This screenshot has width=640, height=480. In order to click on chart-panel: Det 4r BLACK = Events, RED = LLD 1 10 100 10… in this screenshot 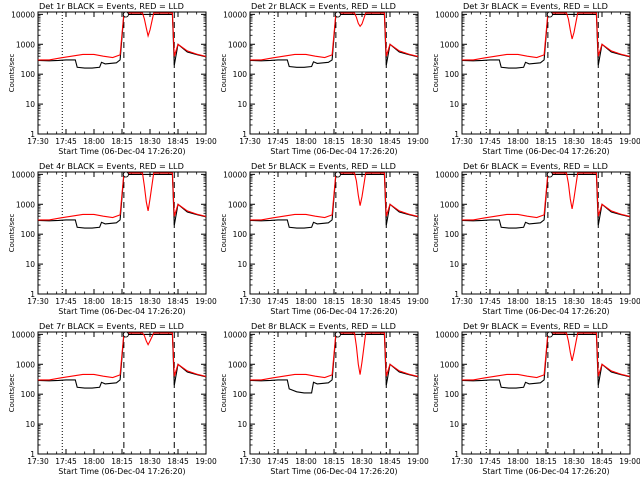, I will do `click(112, 238)`.